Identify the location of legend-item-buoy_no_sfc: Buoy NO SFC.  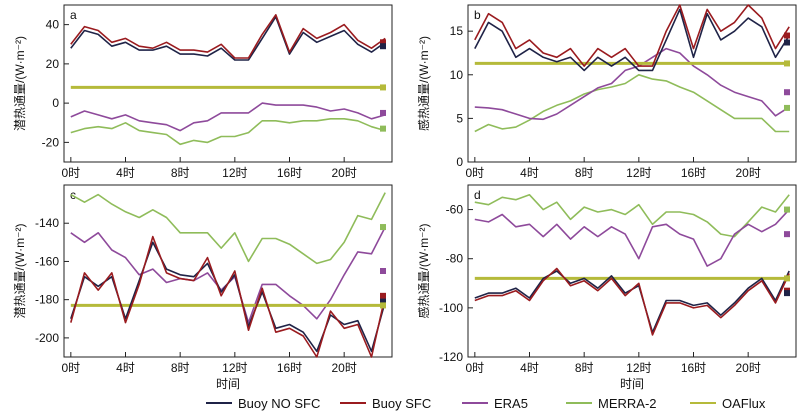
(263, 403).